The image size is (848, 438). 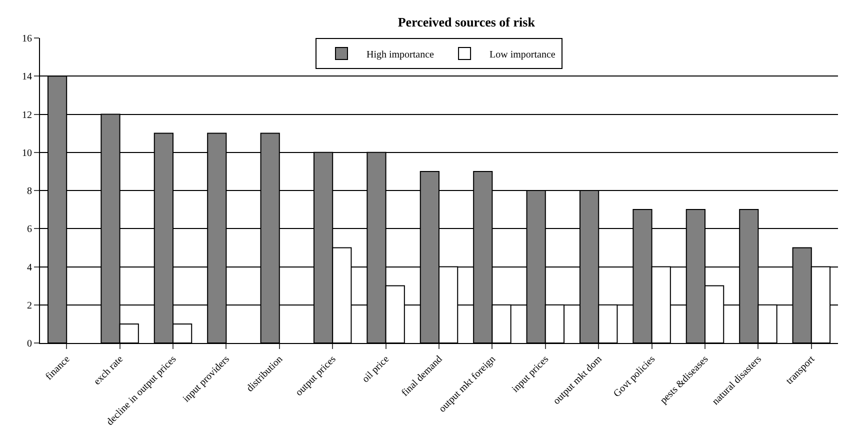 I want to click on y-tick-label: 2, so click(x=29, y=306).